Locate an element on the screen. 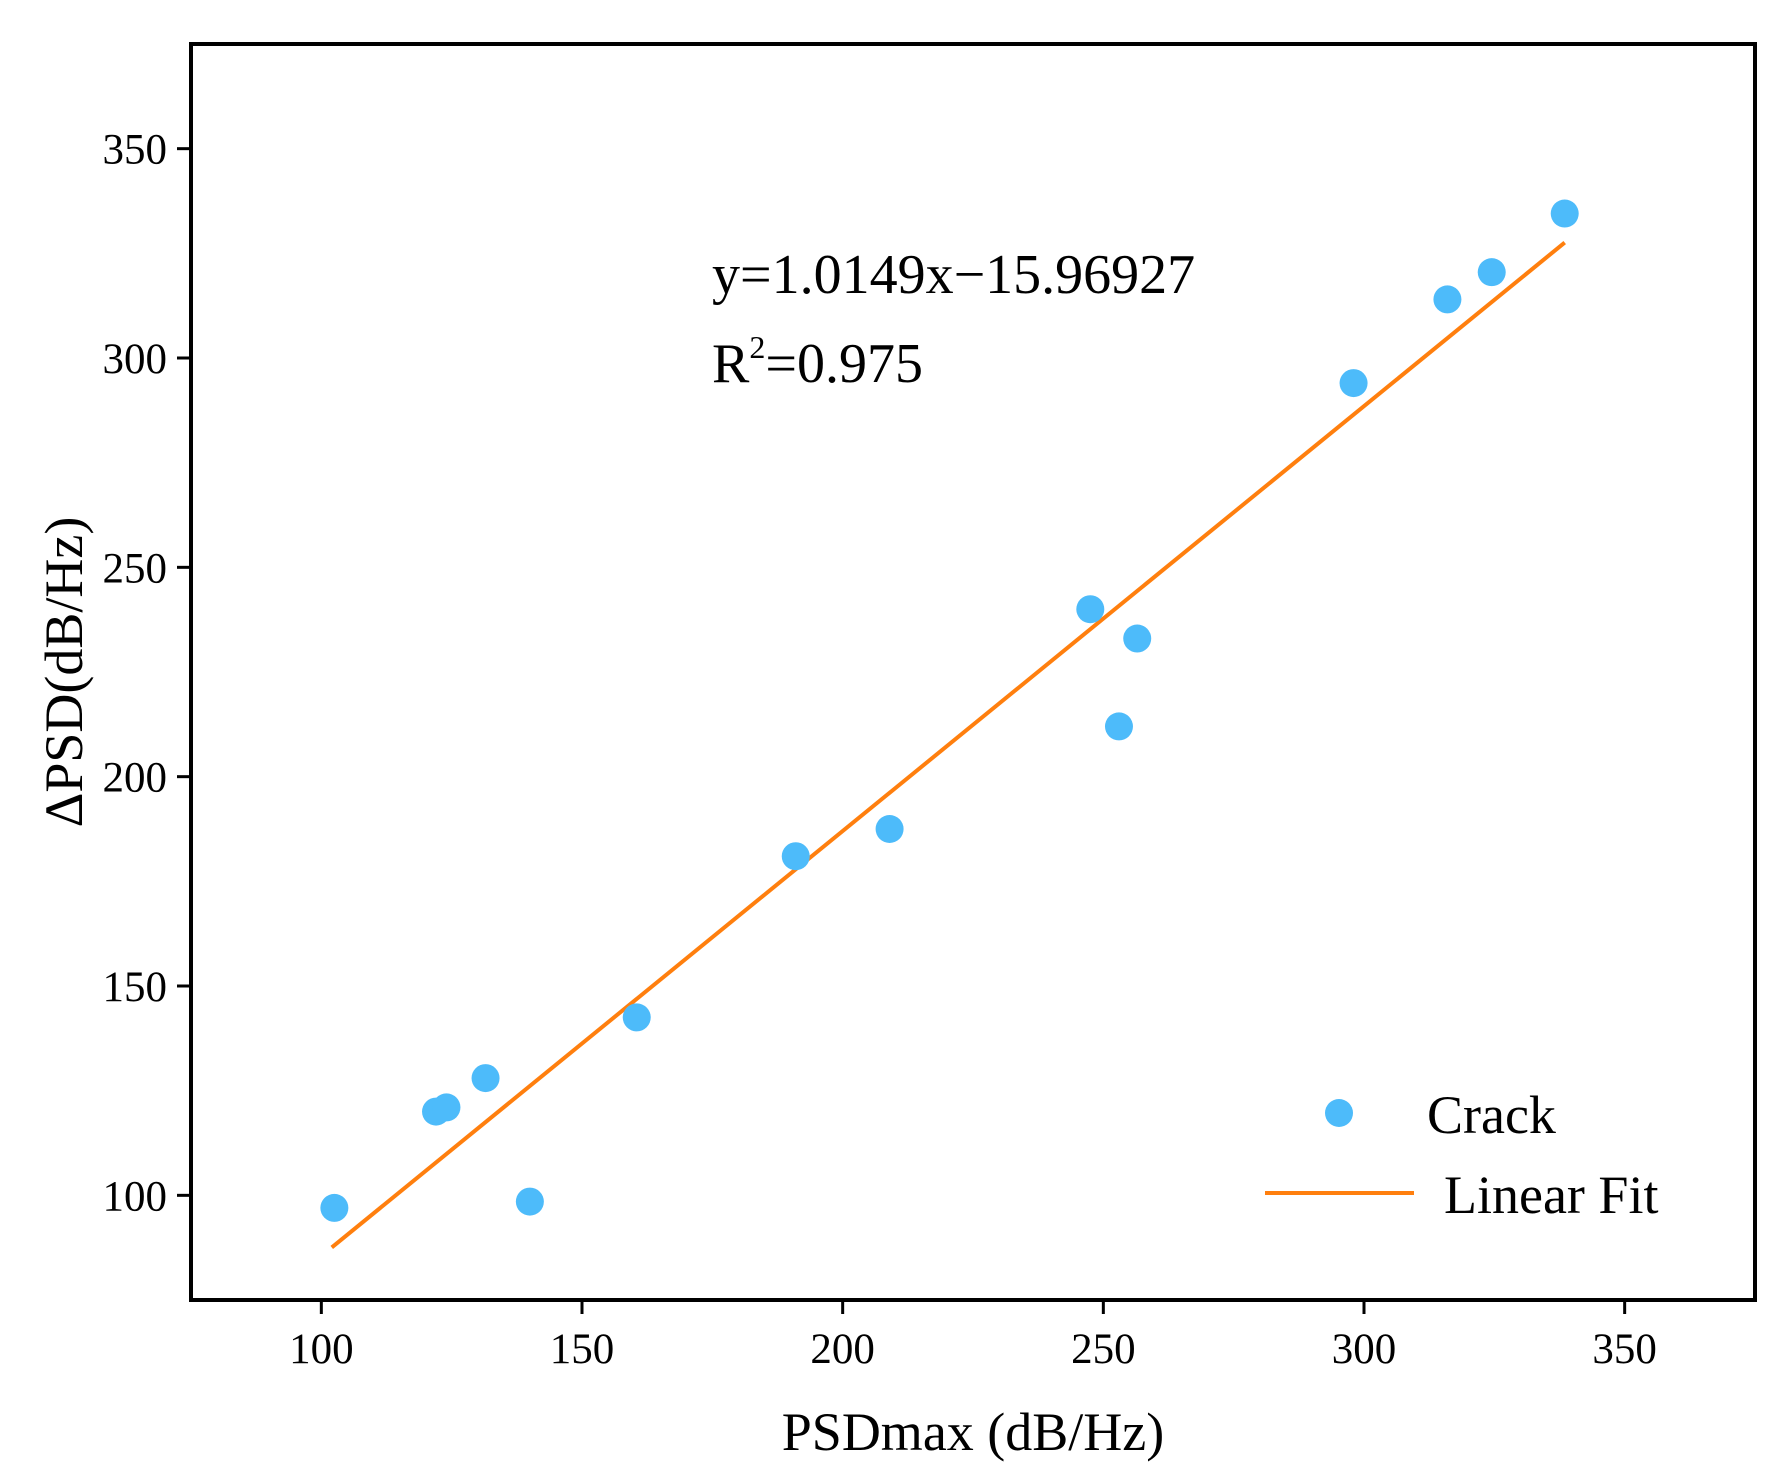 This screenshot has width=1781, height=1480. x-tick-label: 300 is located at coordinates (1364, 1349).